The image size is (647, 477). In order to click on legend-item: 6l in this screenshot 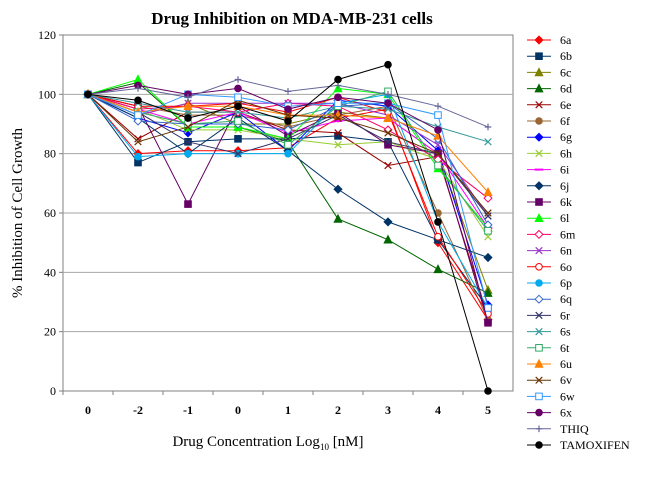, I will do `click(548, 218)`.